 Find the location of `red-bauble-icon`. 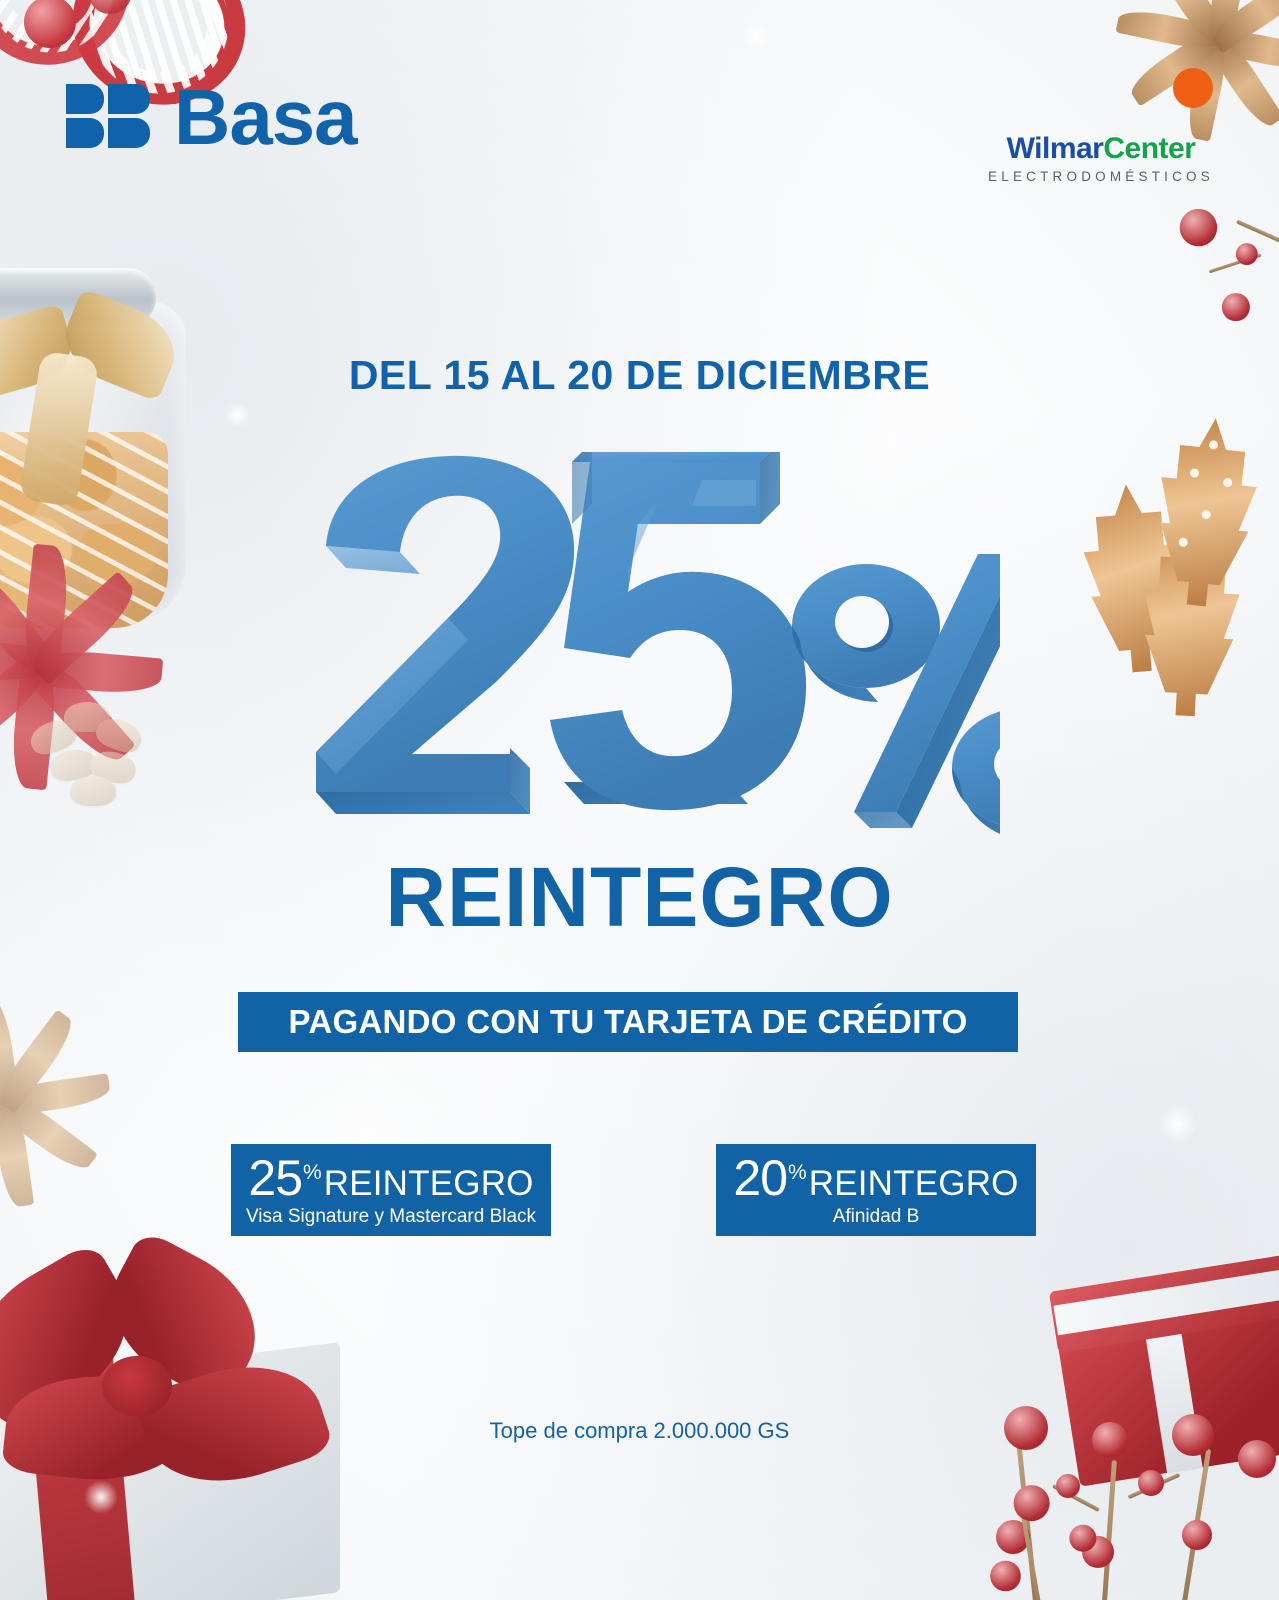

red-bauble-icon is located at coordinates (50, 24).